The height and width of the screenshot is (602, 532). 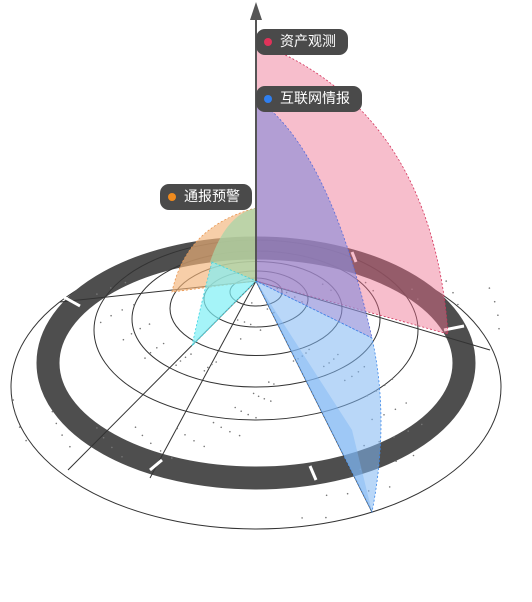 I want to click on axis-arrow-icon, so click(x=256, y=11).